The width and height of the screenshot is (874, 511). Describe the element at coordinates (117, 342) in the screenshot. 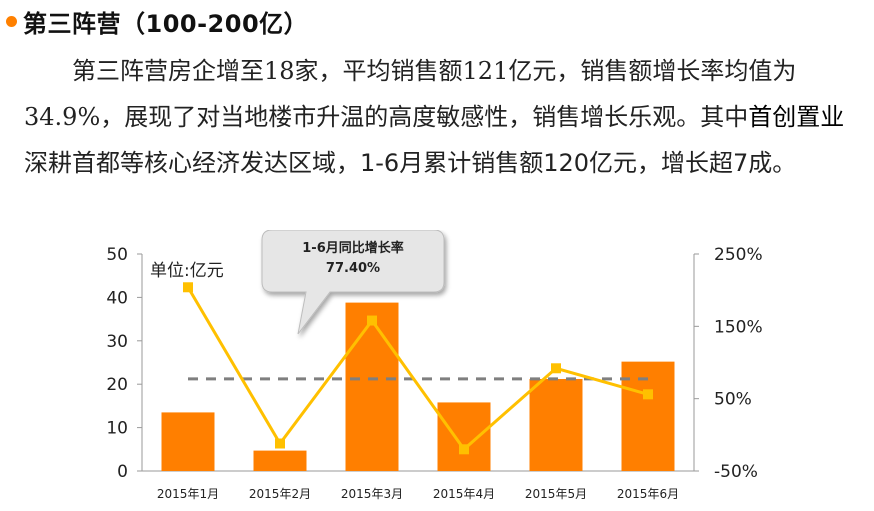

I see `left-tick-label: 30` at that location.